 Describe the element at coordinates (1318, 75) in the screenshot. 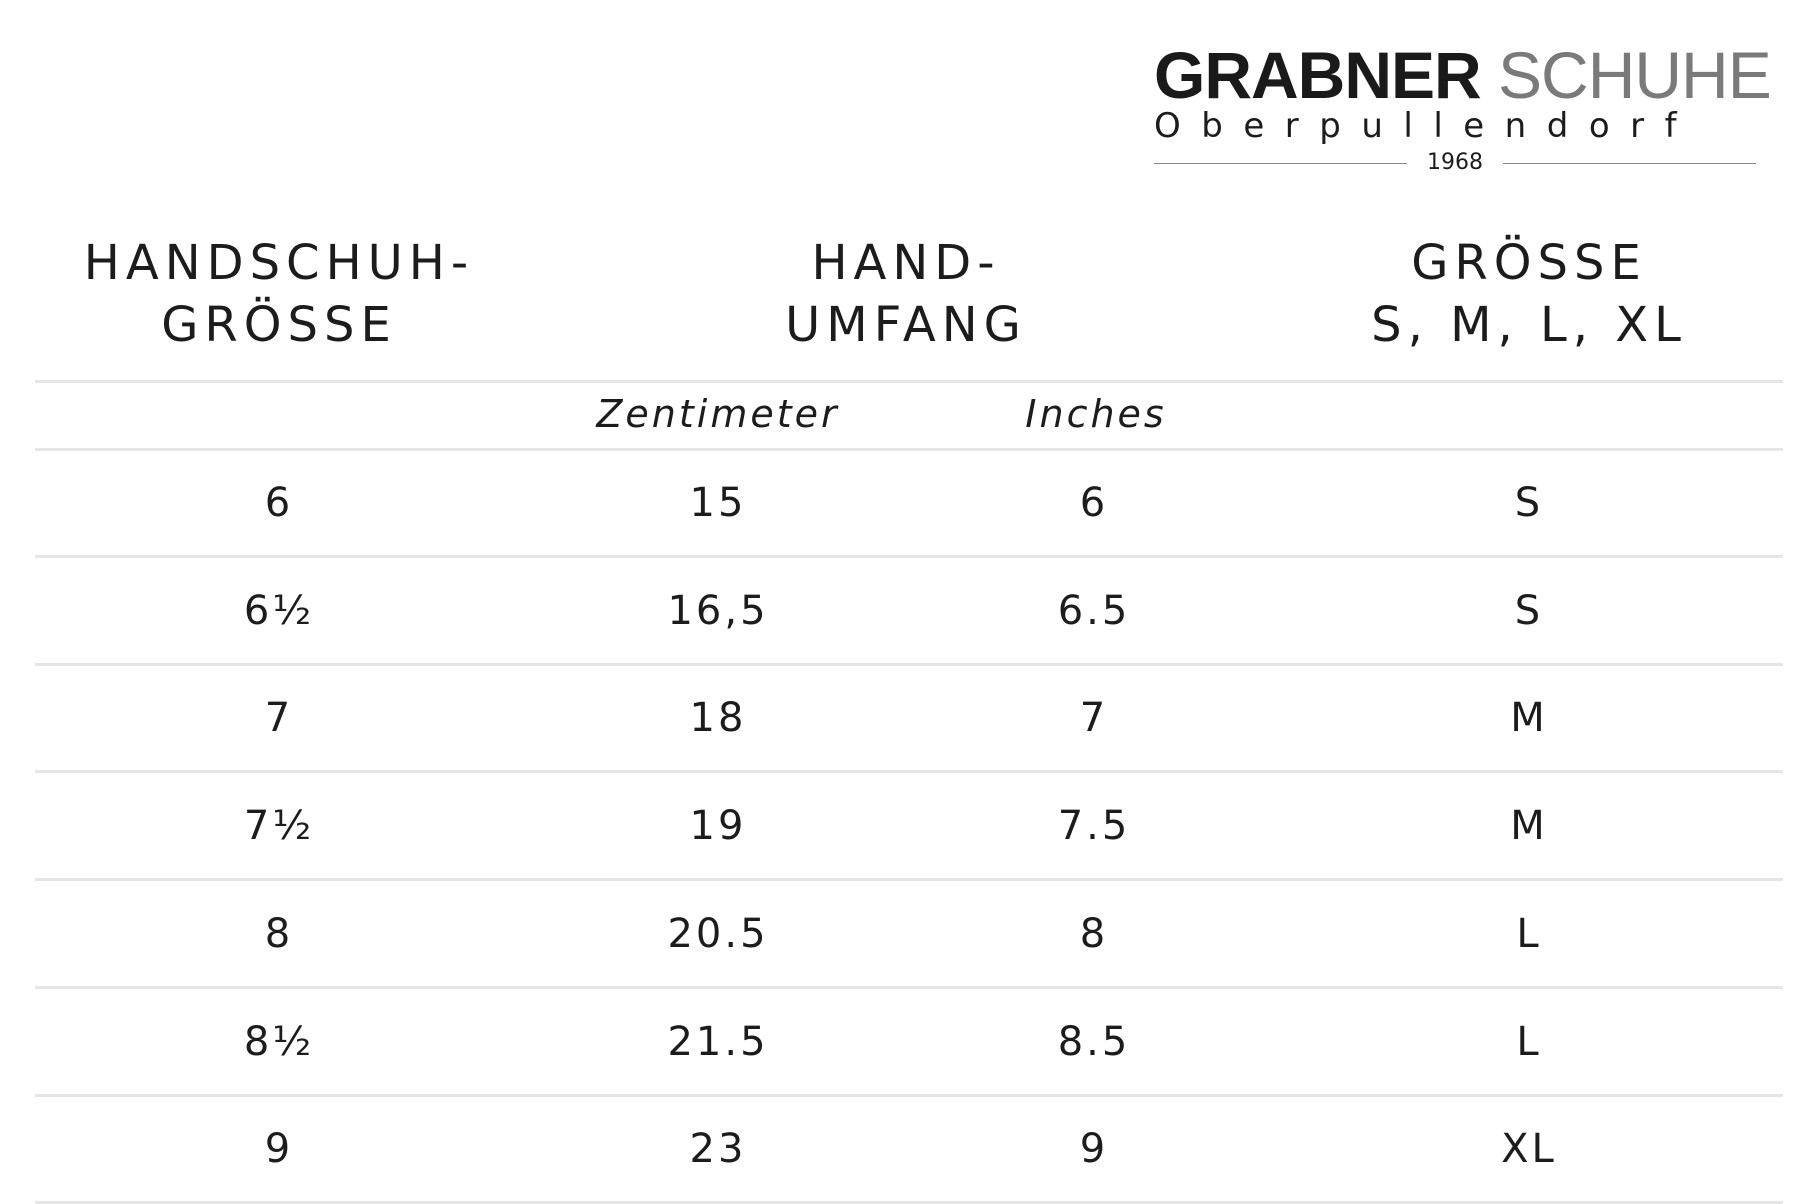

I see `logo-brand-bold: GRABNER` at that location.